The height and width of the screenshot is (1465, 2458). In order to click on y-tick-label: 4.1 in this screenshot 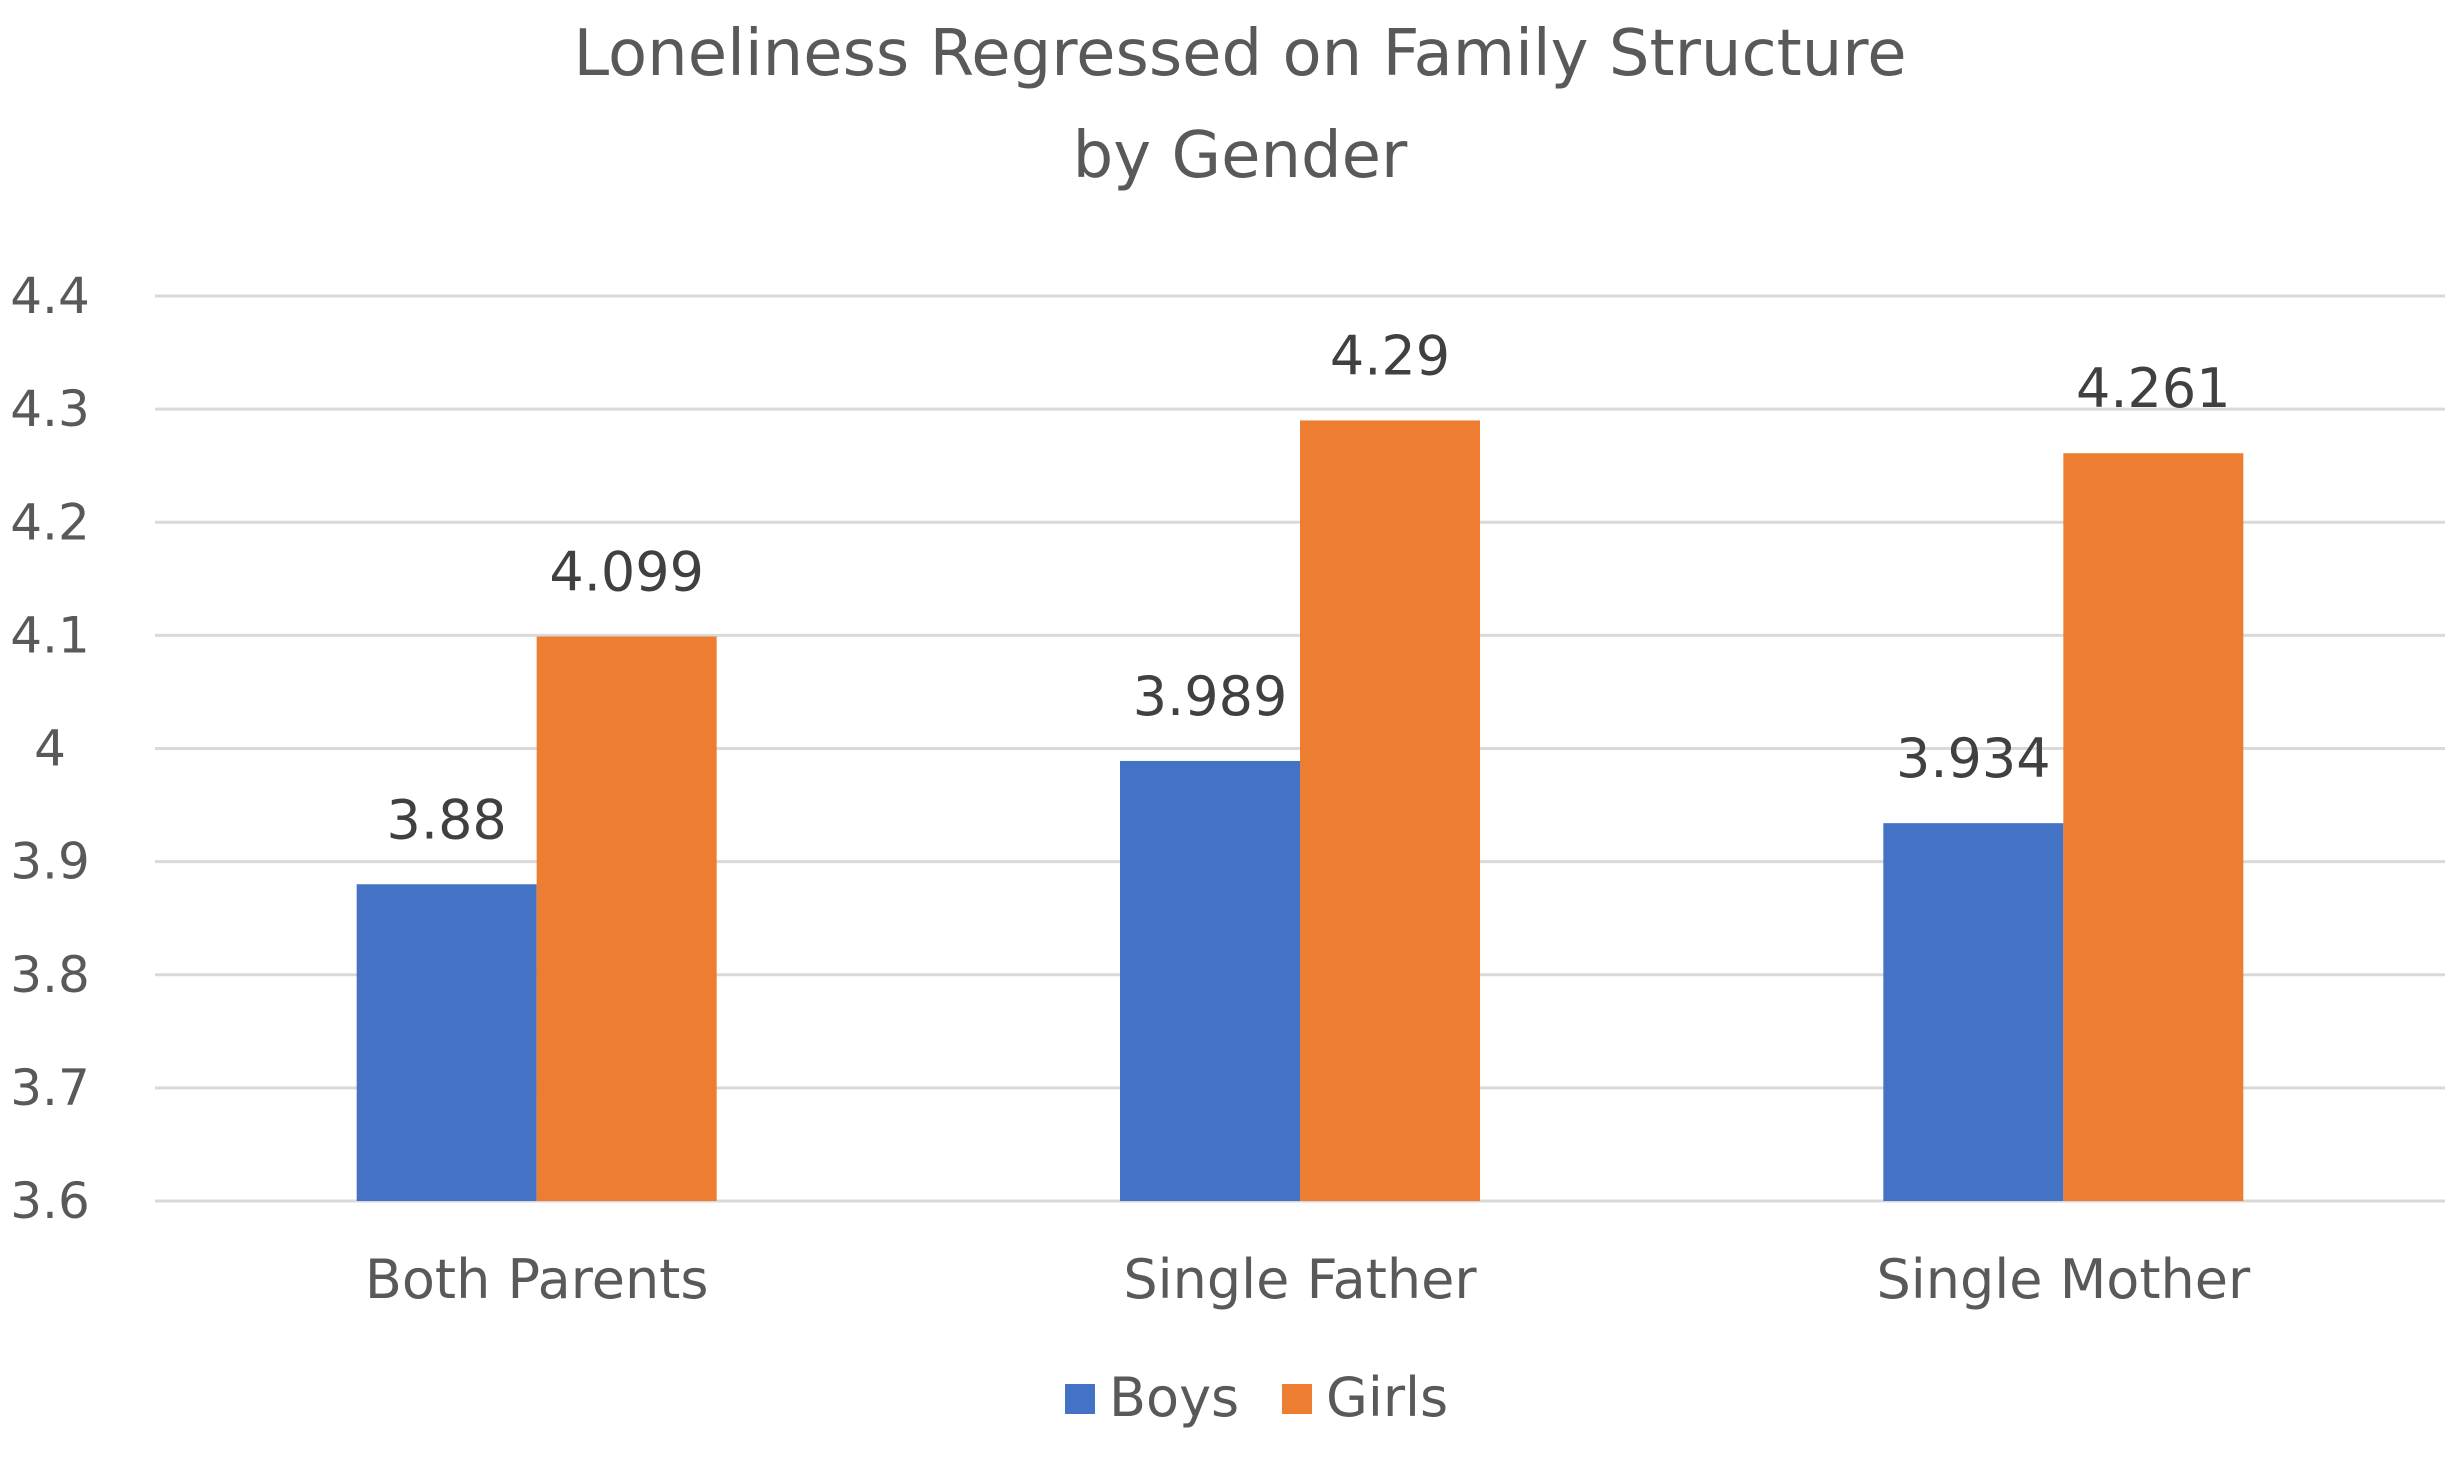, I will do `click(50, 635)`.